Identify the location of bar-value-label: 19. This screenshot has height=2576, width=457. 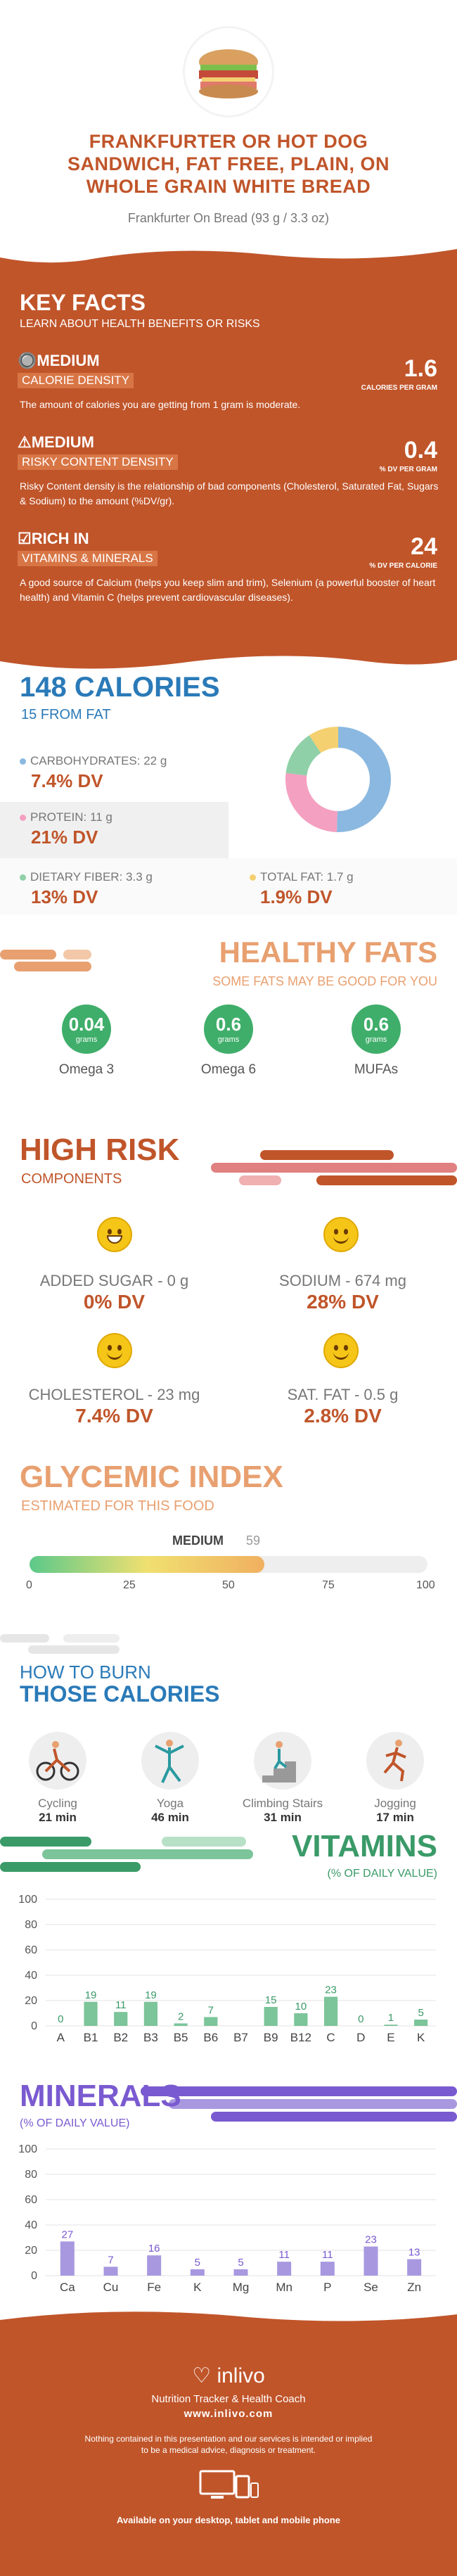
(151, 1995).